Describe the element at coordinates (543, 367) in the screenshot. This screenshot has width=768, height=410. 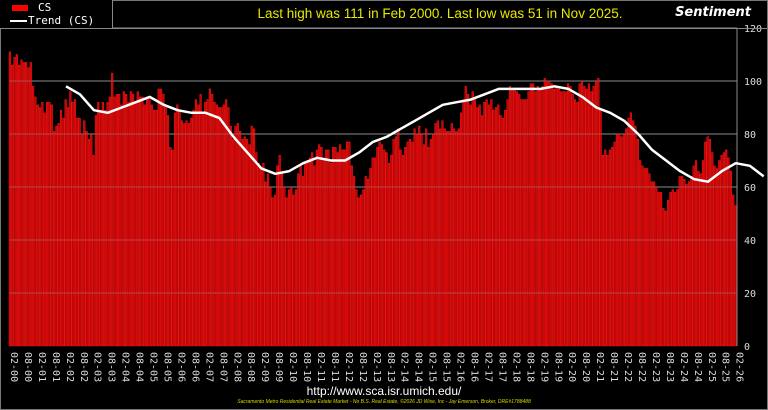
I see `x-tick-label: 02-19` at that location.